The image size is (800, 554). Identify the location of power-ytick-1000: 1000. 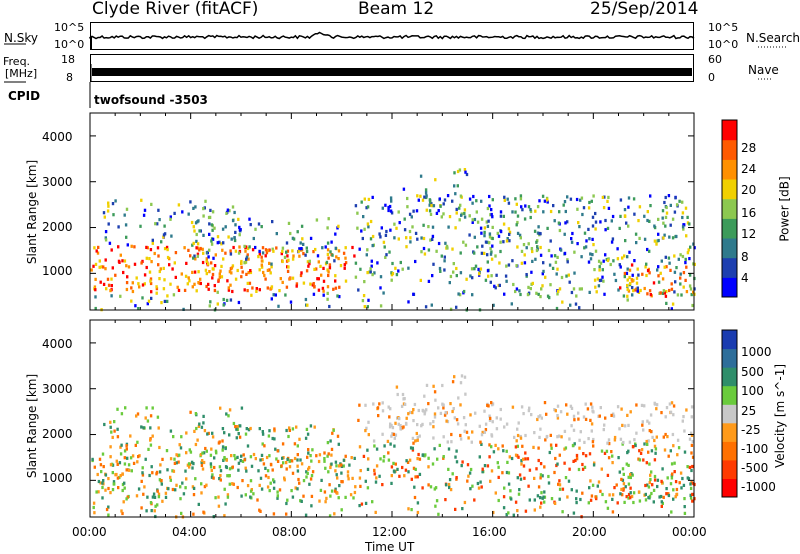
(57, 271).